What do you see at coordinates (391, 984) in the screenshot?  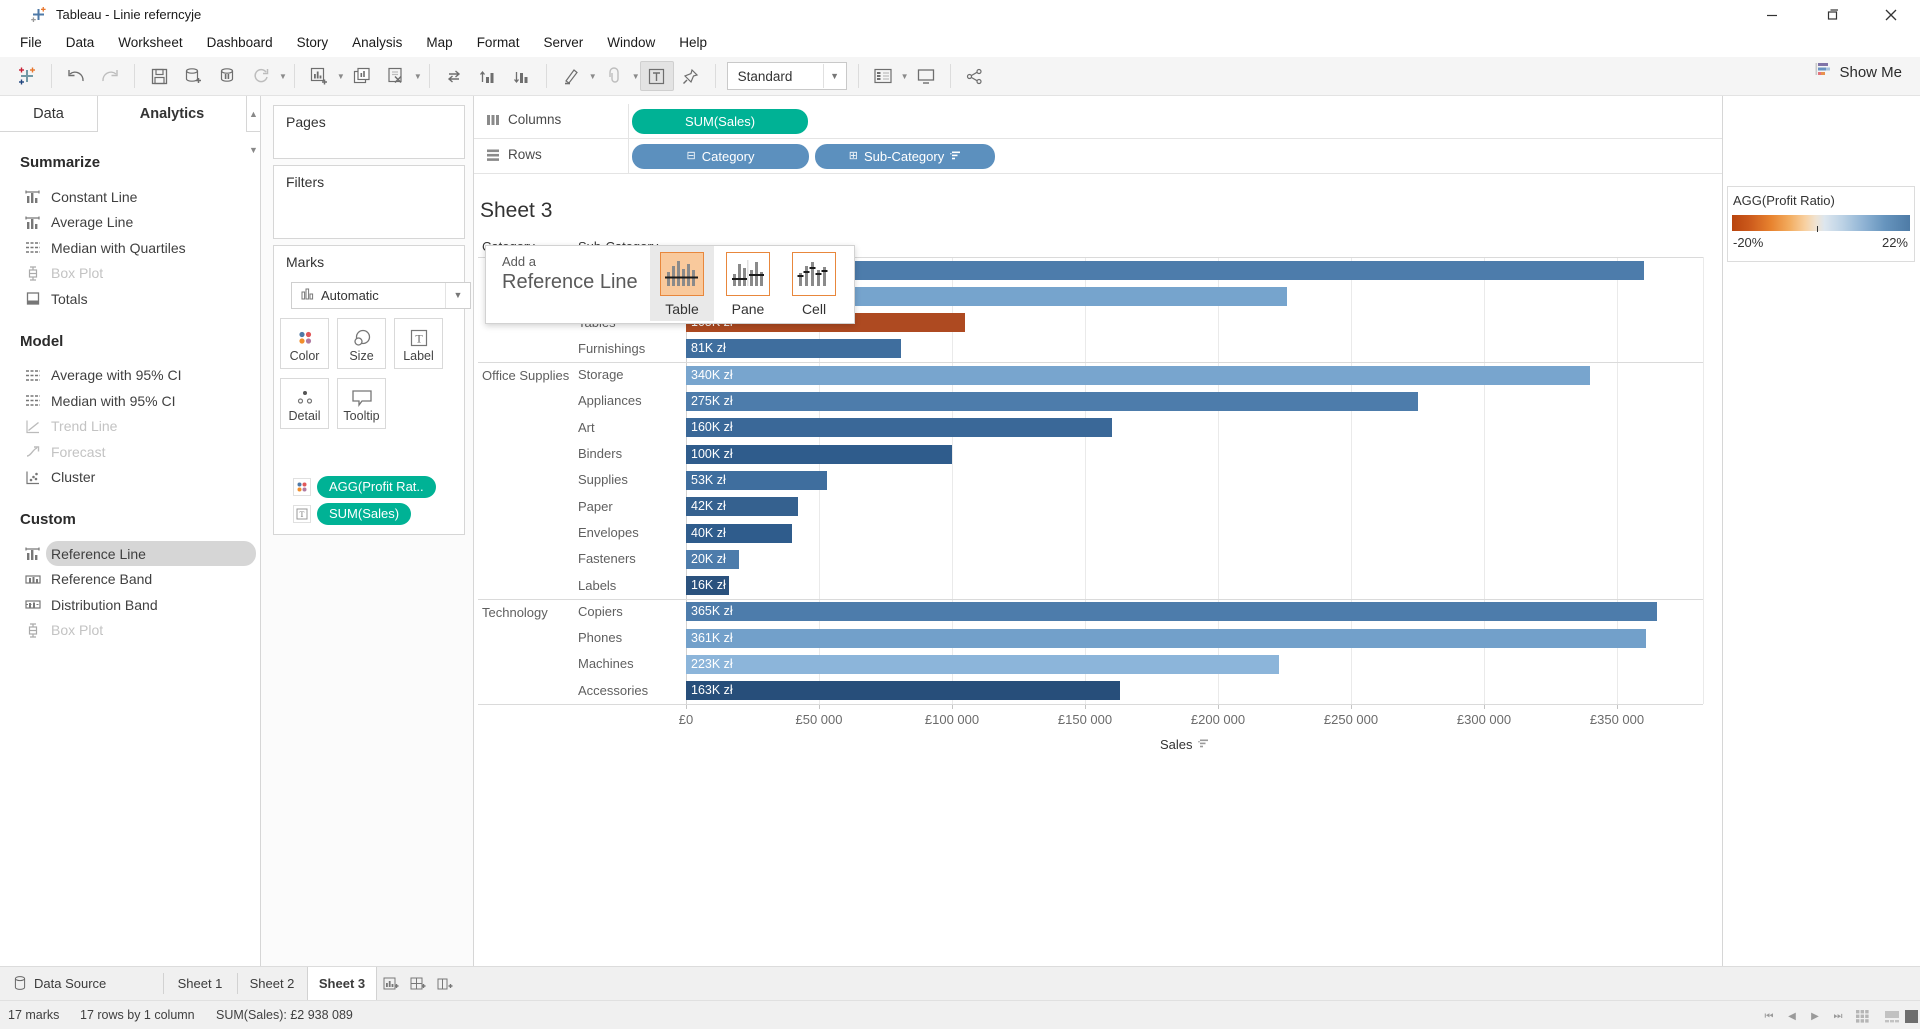 I see `new-worksheet-tab-icon` at bounding box center [391, 984].